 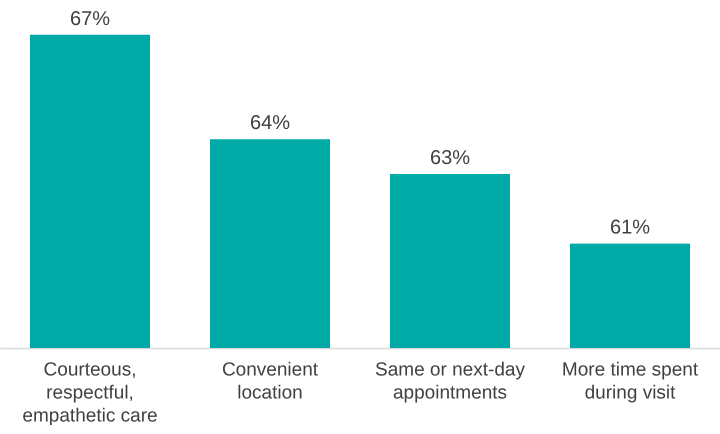 What do you see at coordinates (630, 227) in the screenshot?
I see `data-label: 61%` at bounding box center [630, 227].